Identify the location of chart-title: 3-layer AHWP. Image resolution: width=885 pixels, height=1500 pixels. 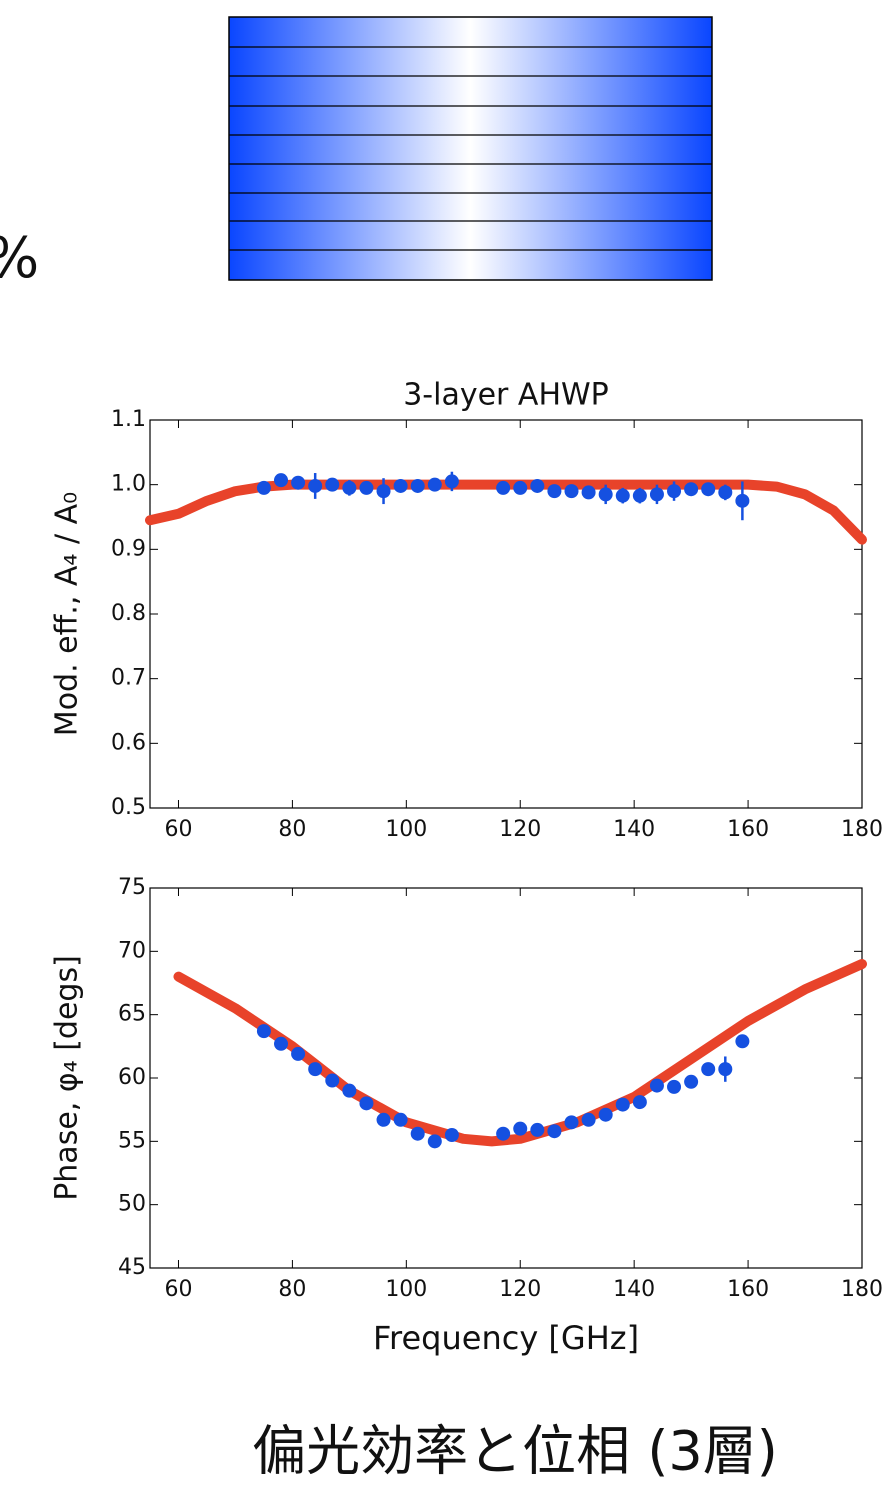
(506, 395).